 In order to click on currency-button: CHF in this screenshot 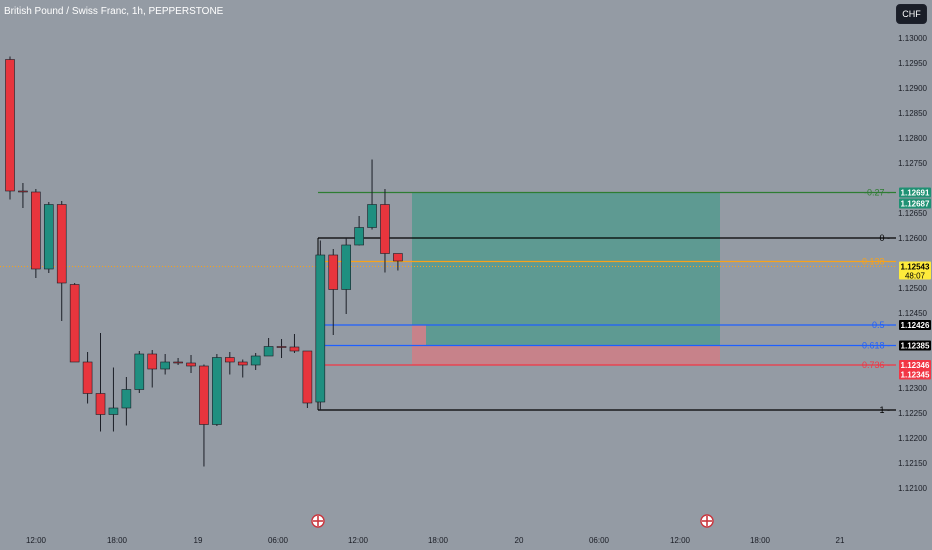, I will do `click(911, 14)`.